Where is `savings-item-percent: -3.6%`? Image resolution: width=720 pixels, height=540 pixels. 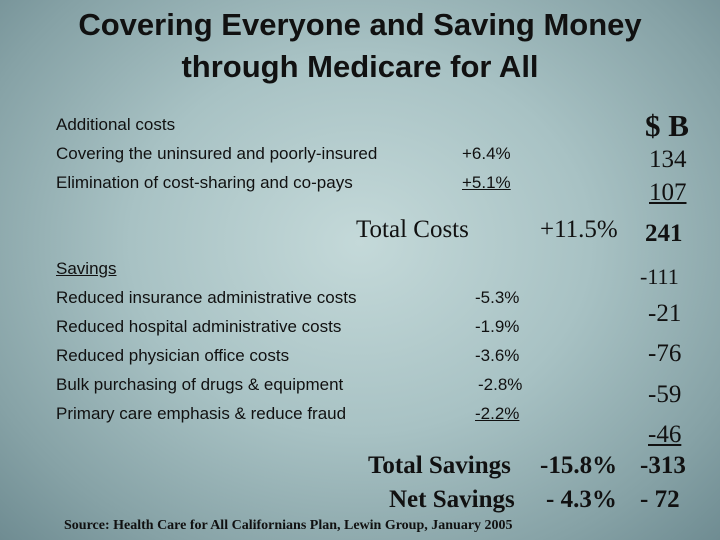 savings-item-percent: -3.6% is located at coordinates (497, 355).